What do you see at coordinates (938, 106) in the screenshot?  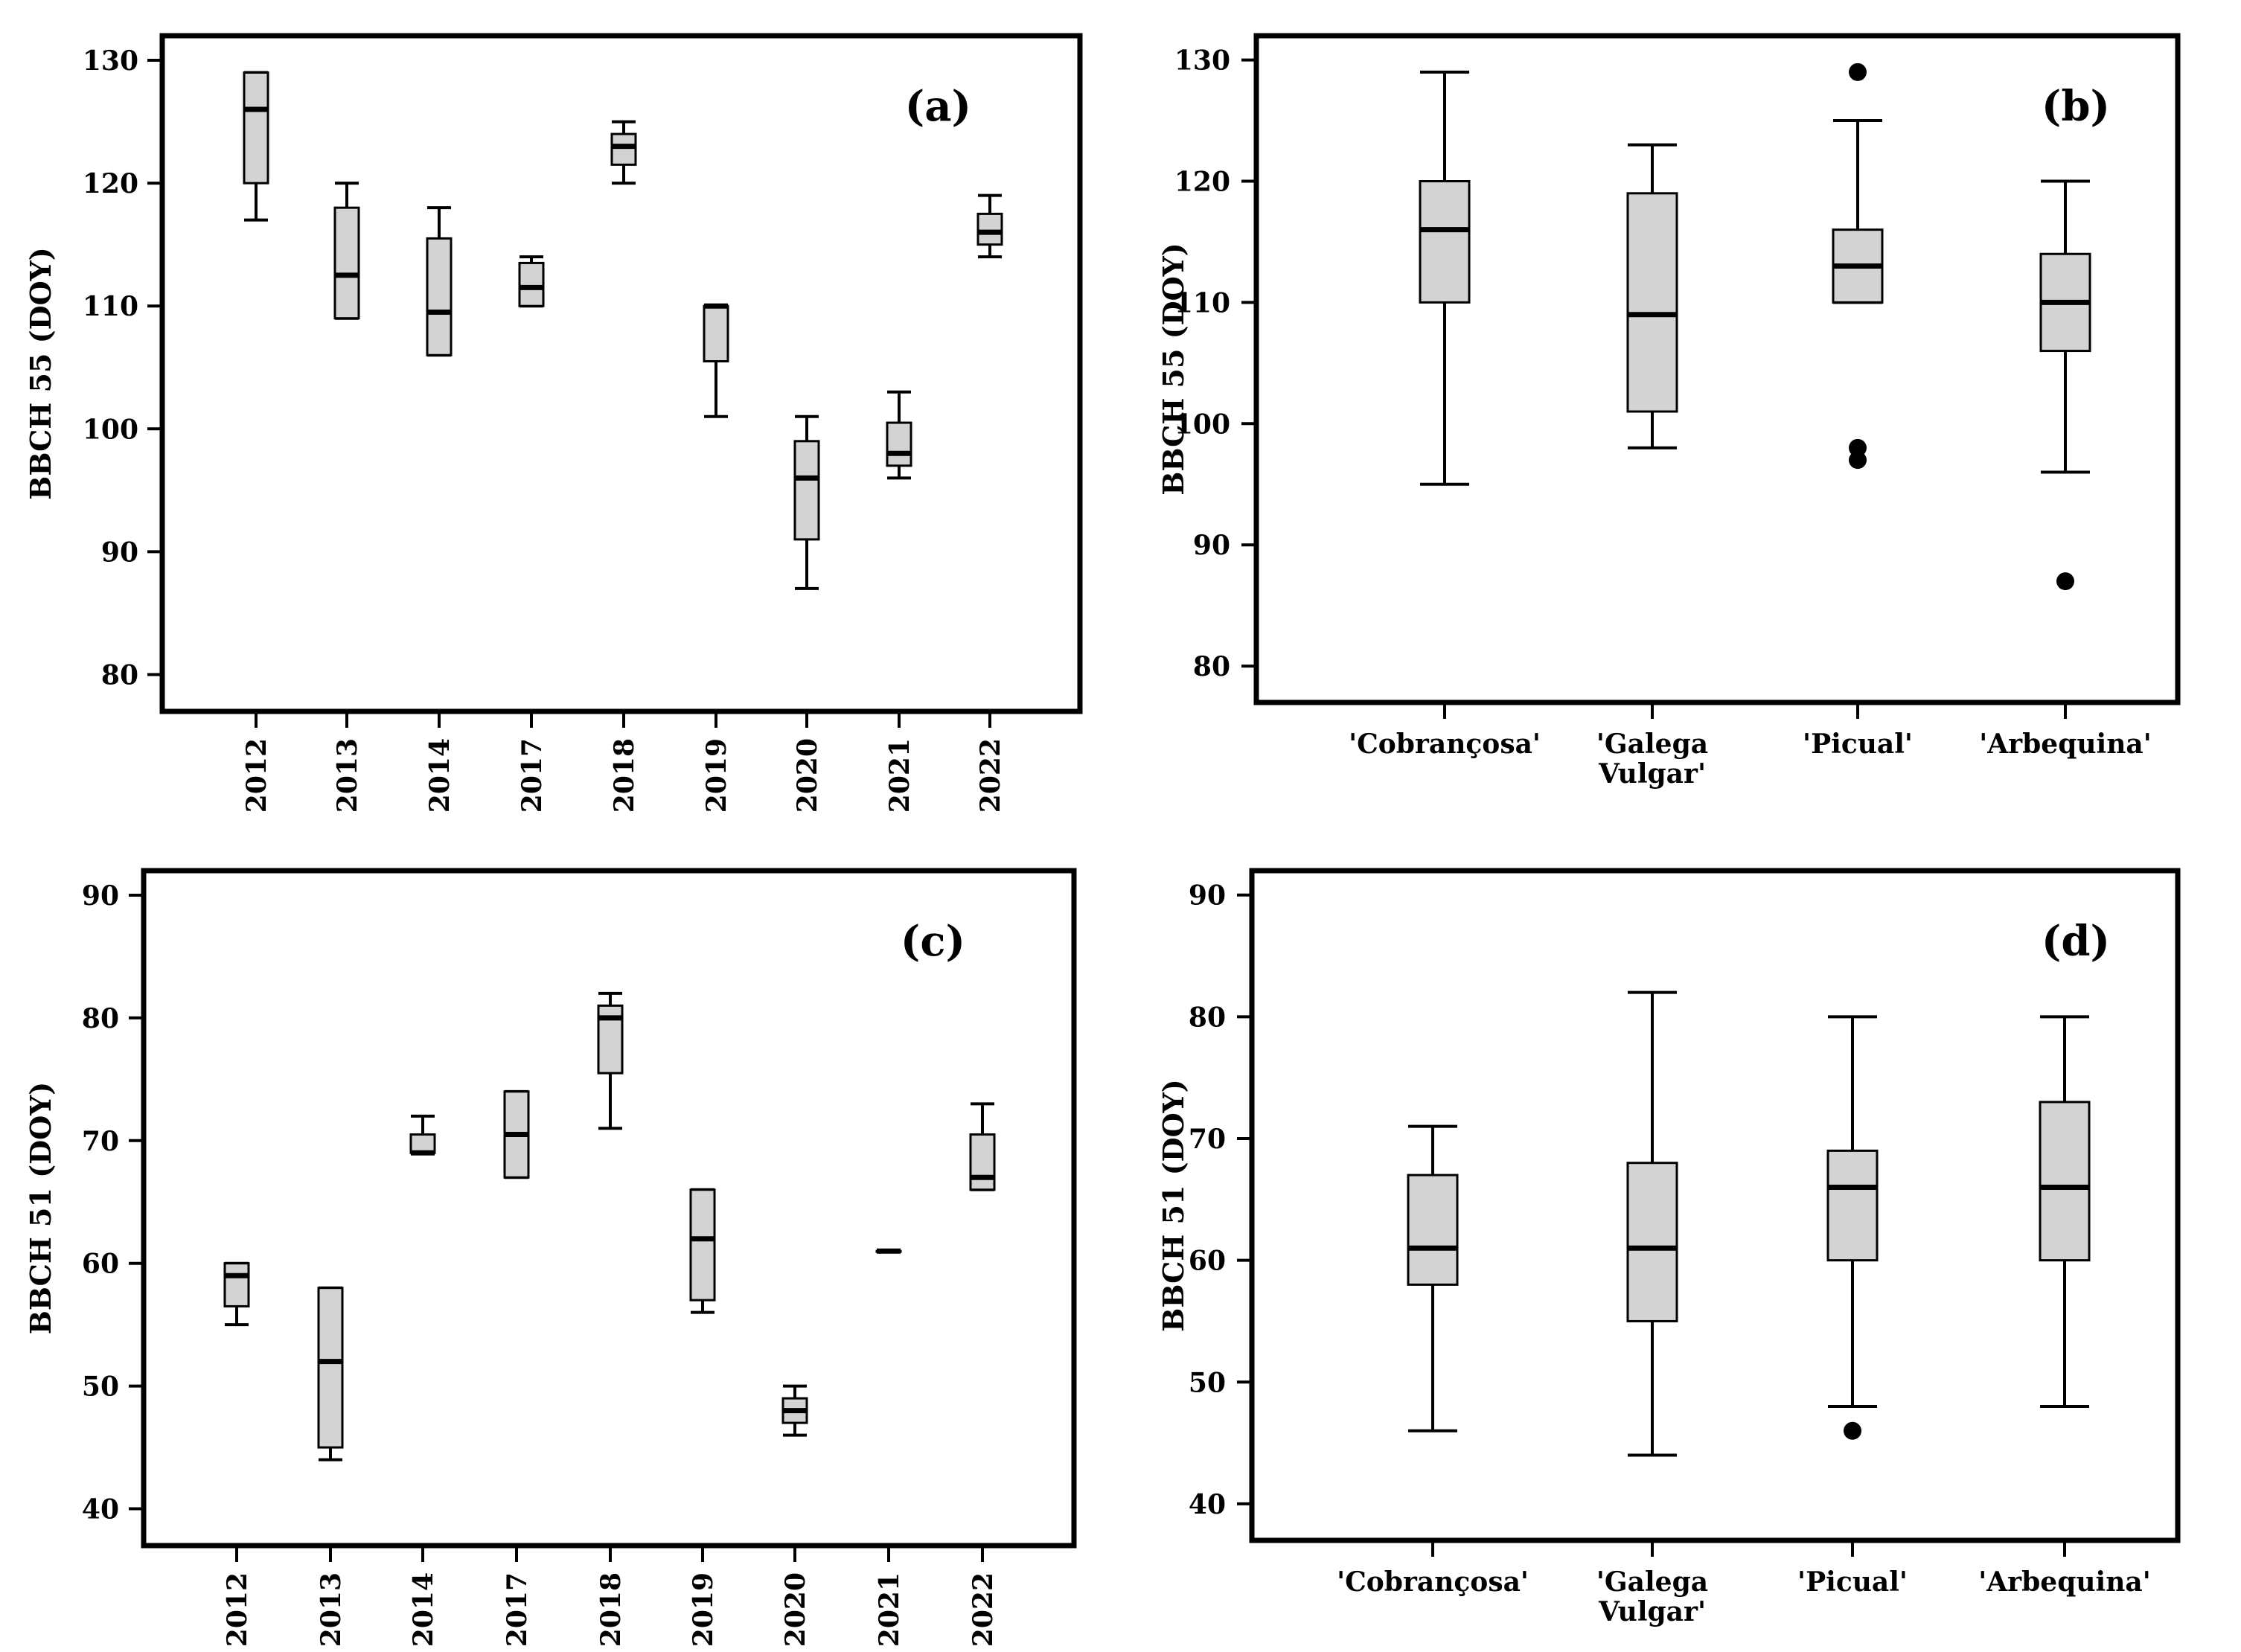 I see `panel-label-a: (a)` at bounding box center [938, 106].